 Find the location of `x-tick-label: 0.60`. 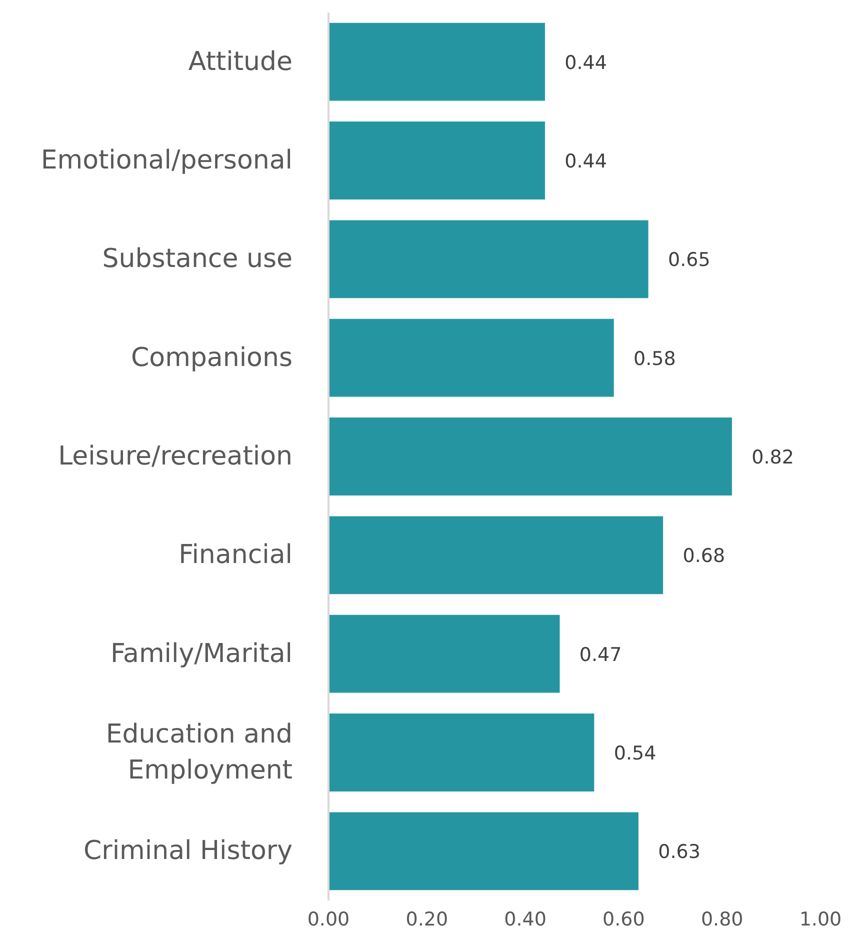

x-tick-label: 0.60 is located at coordinates (623, 919).